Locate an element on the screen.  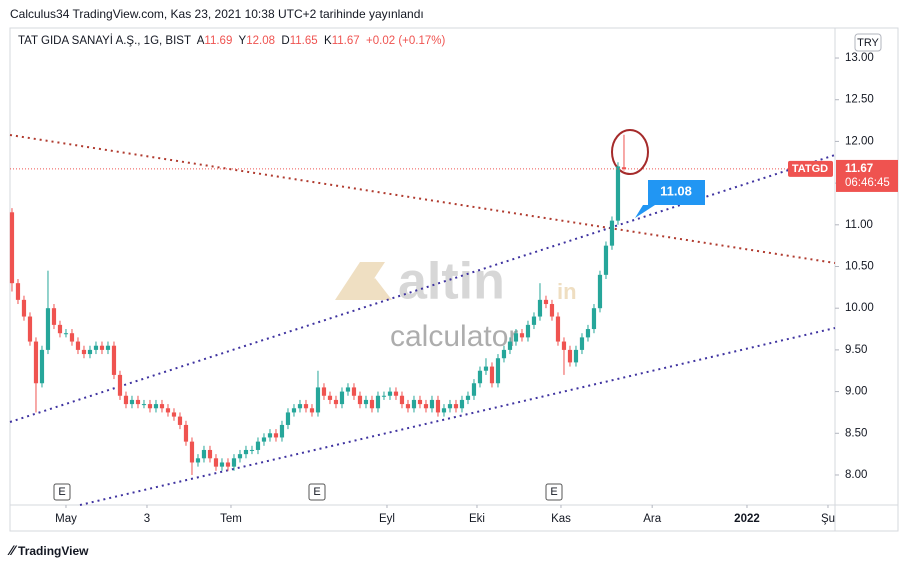
highlight-ellipse is located at coordinates (630, 152).